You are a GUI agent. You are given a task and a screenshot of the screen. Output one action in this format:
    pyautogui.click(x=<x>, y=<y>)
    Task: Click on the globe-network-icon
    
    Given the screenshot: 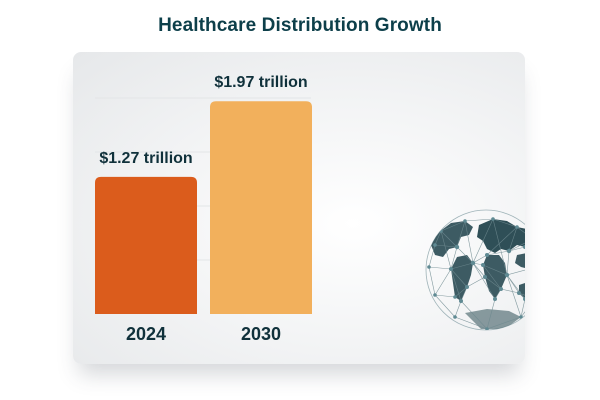 What is the action you would take?
    pyautogui.click(x=475, y=270)
    